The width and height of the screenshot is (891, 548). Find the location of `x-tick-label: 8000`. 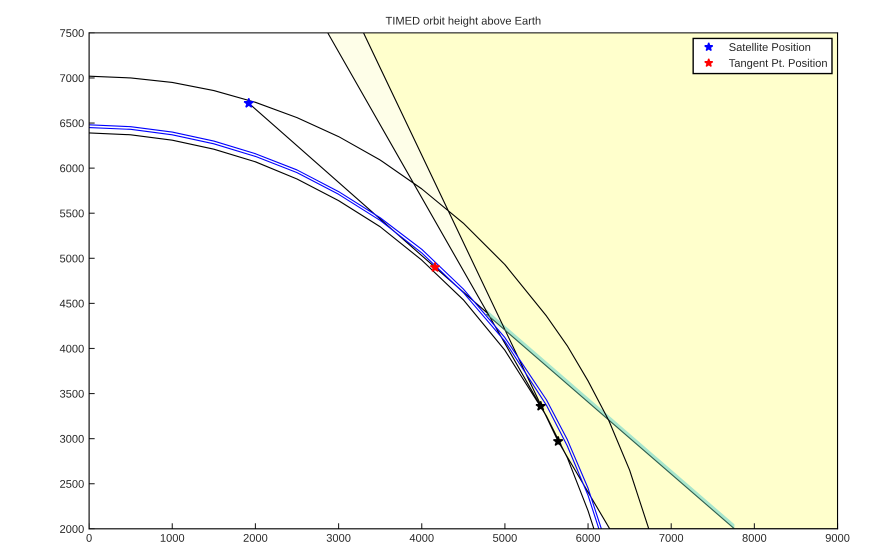

x-tick-label: 8000 is located at coordinates (754, 538).